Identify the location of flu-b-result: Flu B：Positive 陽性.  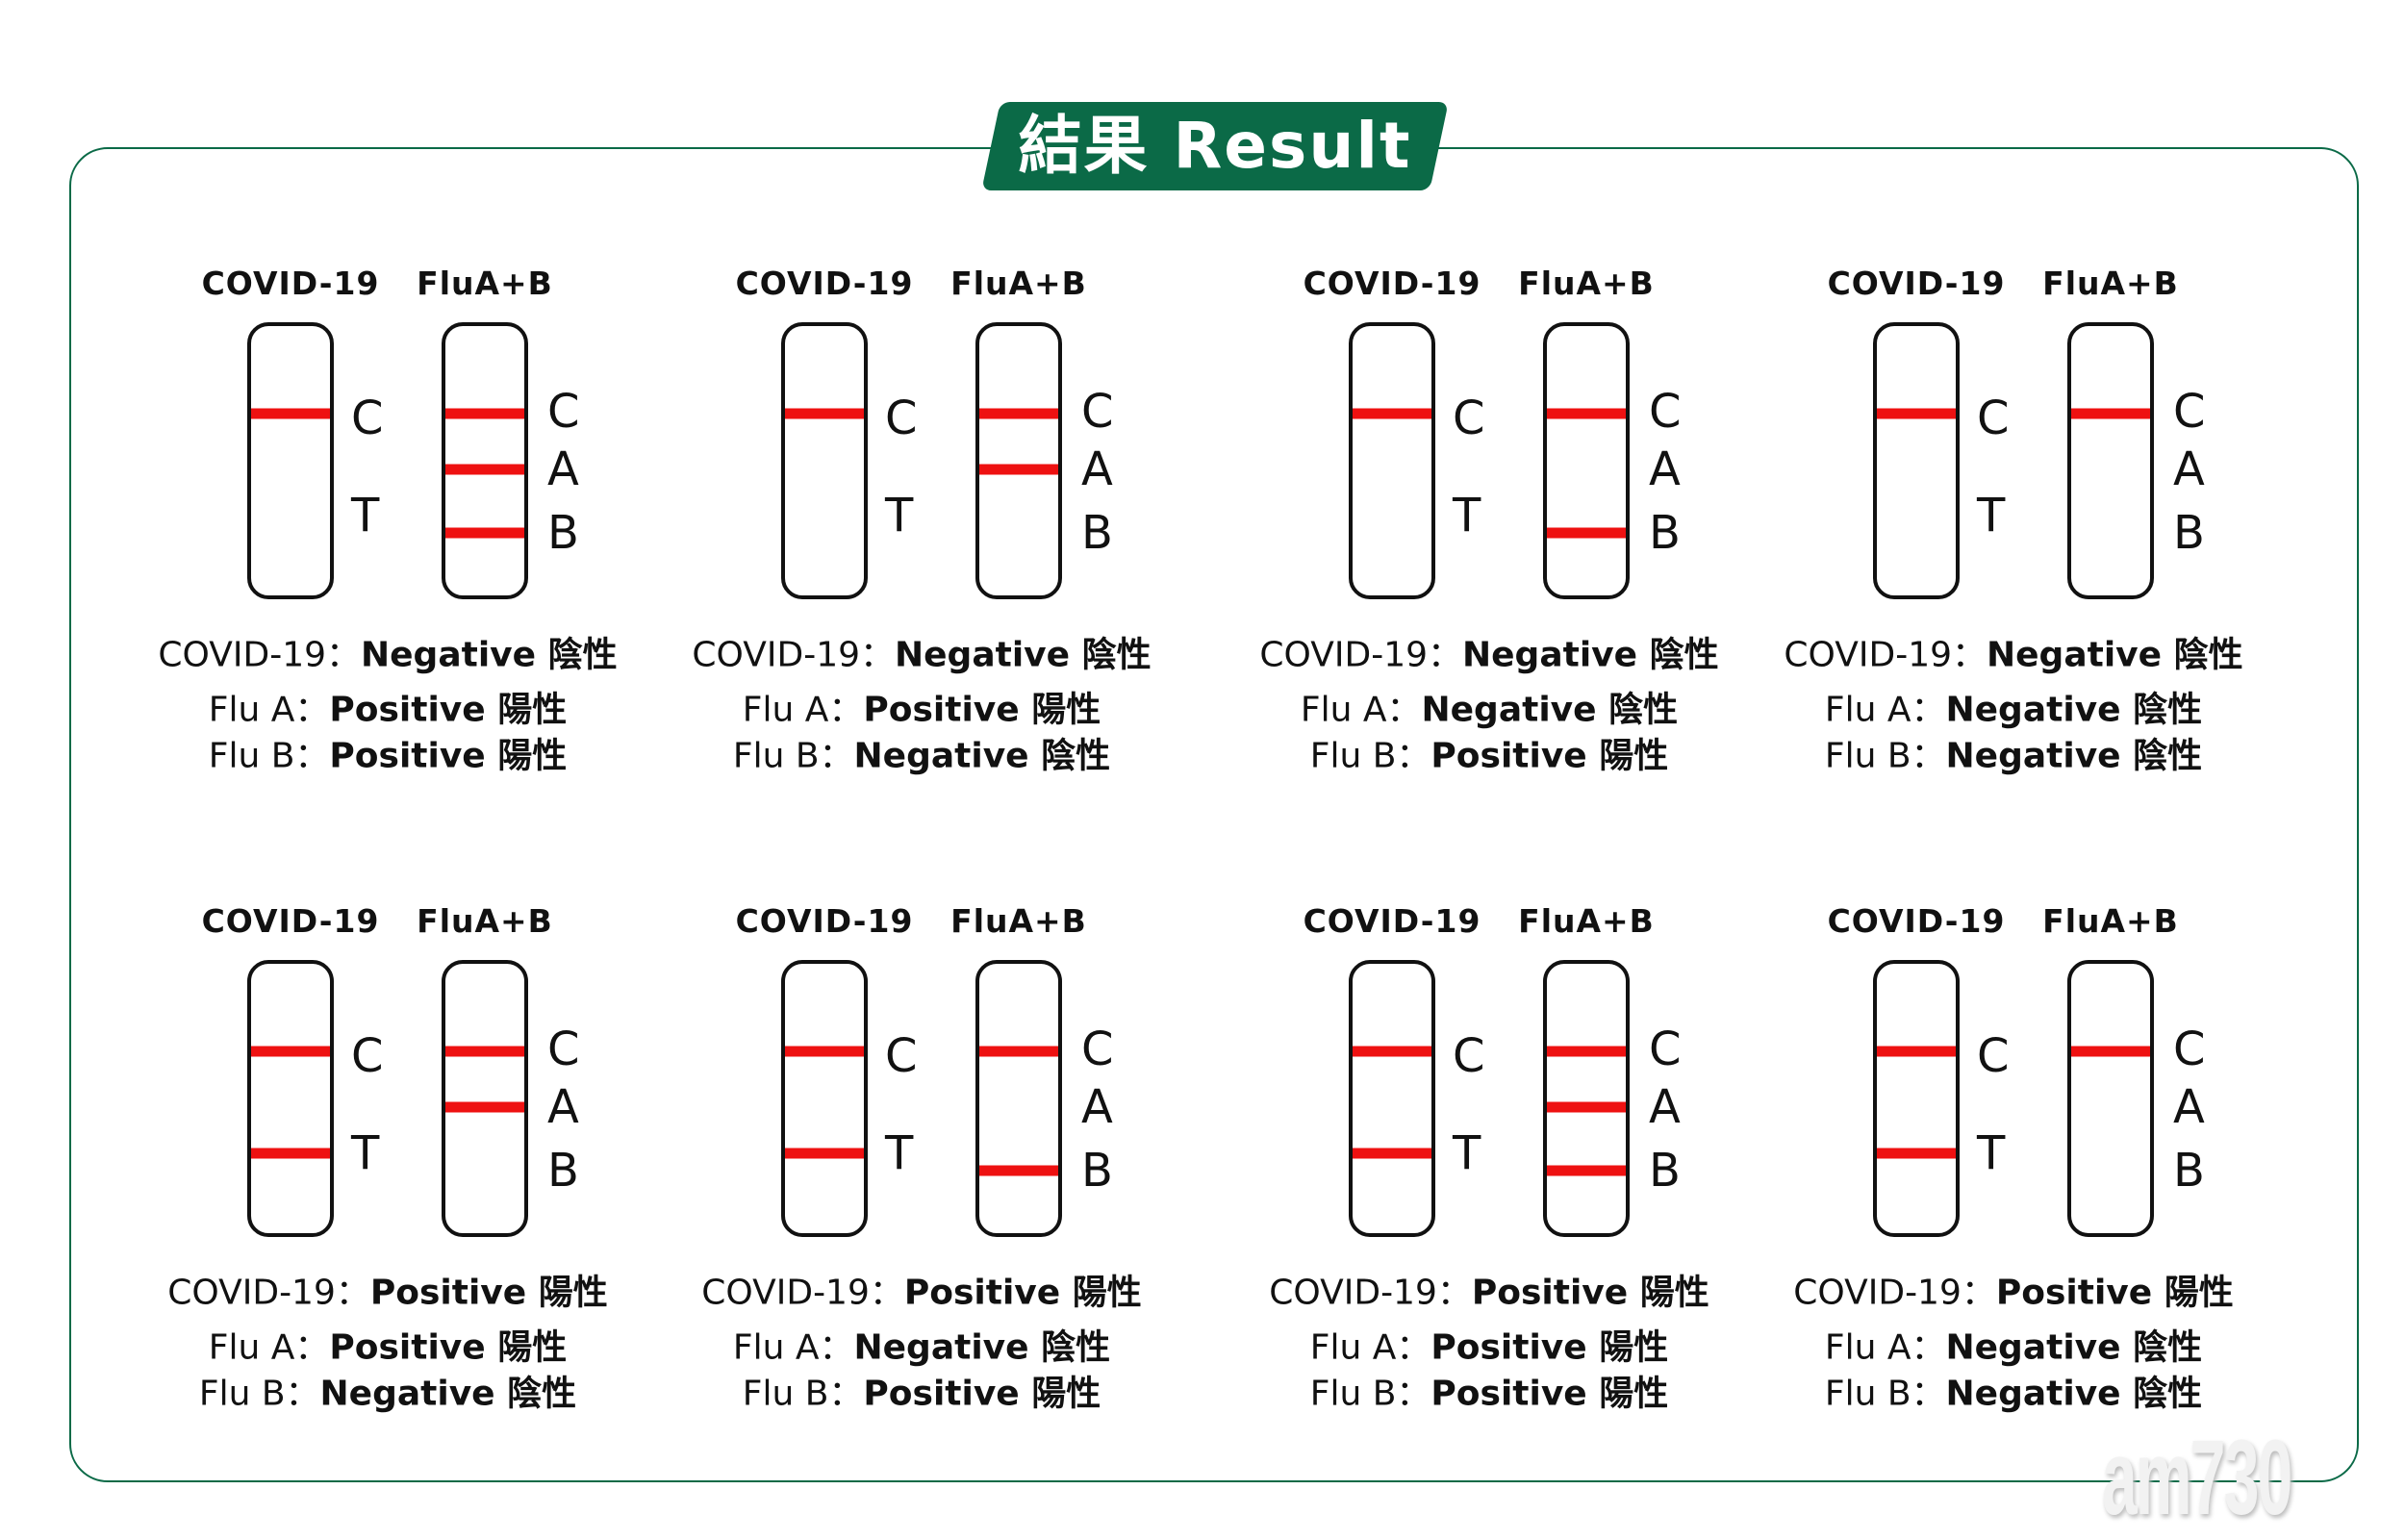
(1489, 755).